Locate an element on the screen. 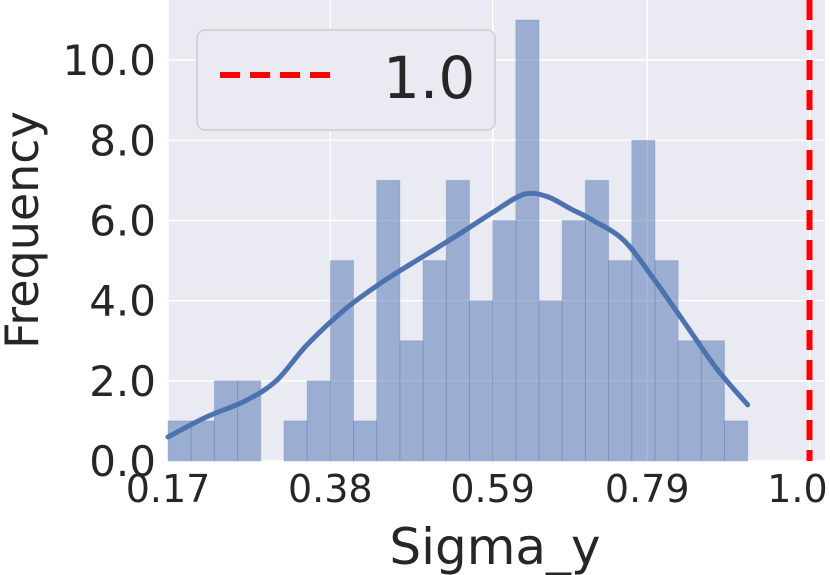 Image resolution: width=830 pixels, height=575 pixels. y-tick-labels: 0.0 2.0 4.0 6.0 8.0 10.0 is located at coordinates (109, 261).